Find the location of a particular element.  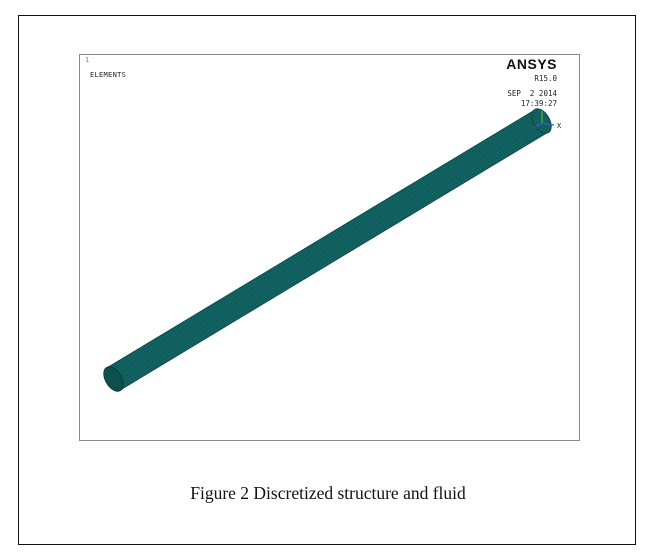

ansys-logo: ANSYS is located at coordinates (531, 64).